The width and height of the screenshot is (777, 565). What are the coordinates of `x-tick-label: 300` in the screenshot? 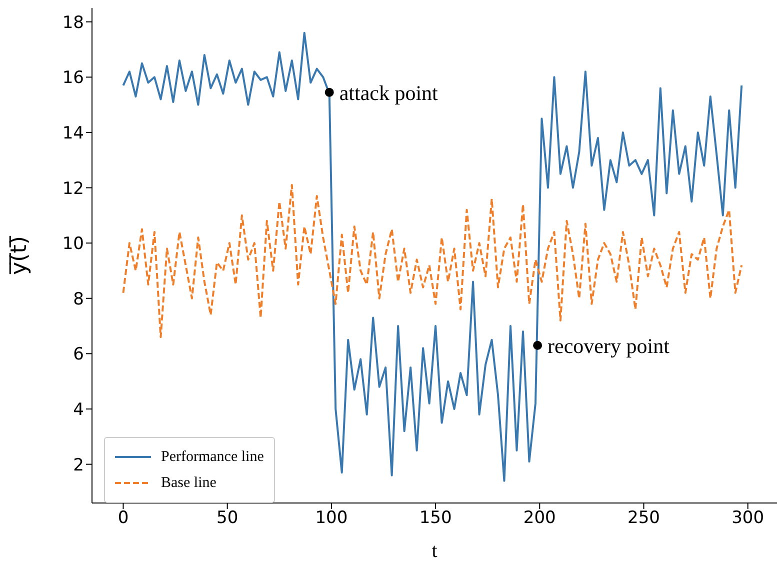 It's located at (748, 518).